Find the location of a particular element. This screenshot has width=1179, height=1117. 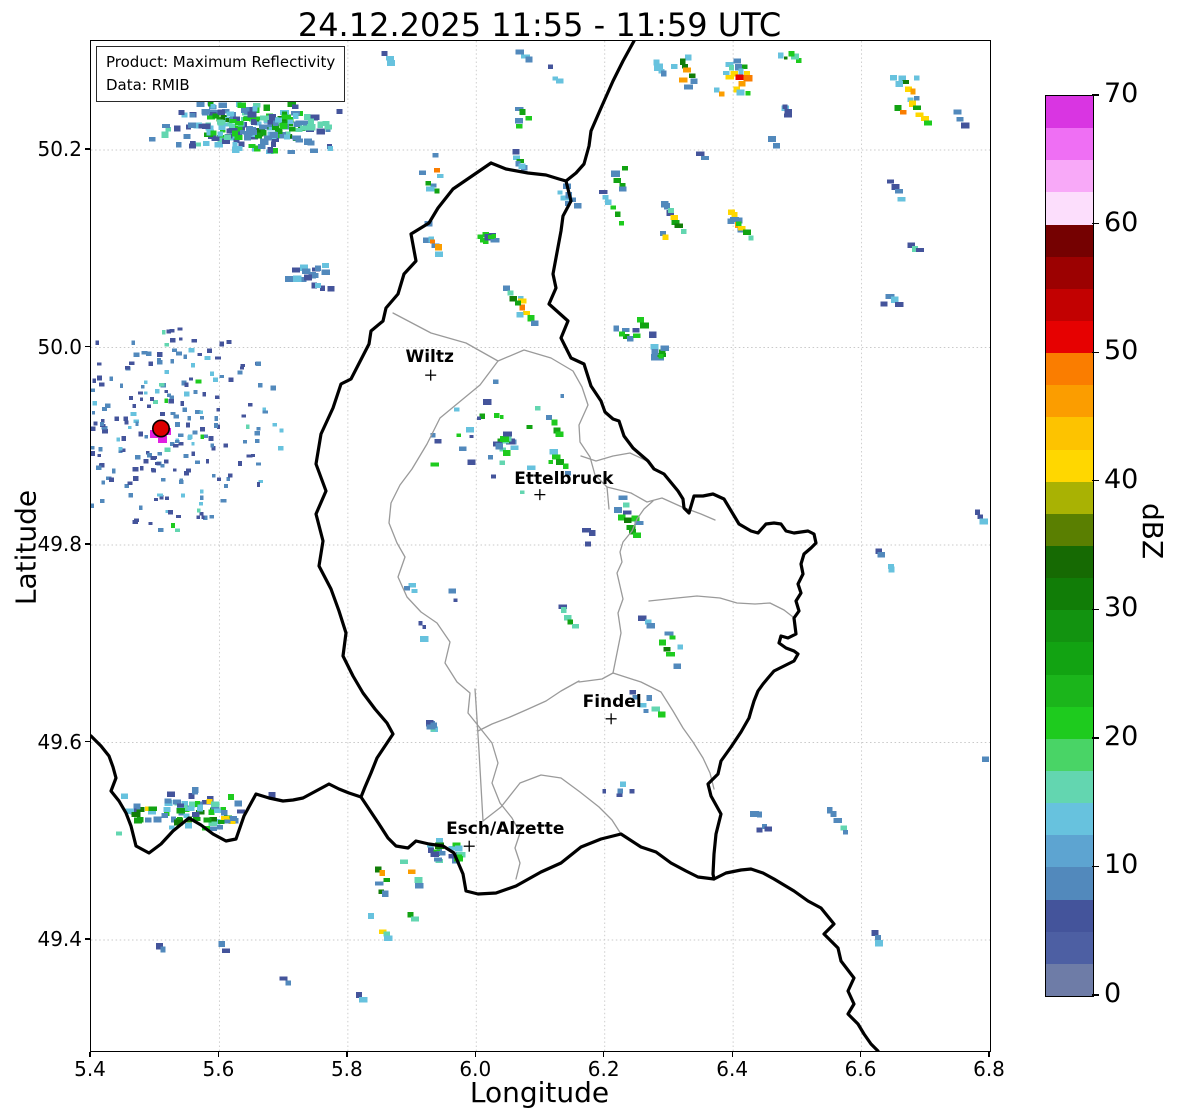

colorbar is located at coordinates (1069, 546).